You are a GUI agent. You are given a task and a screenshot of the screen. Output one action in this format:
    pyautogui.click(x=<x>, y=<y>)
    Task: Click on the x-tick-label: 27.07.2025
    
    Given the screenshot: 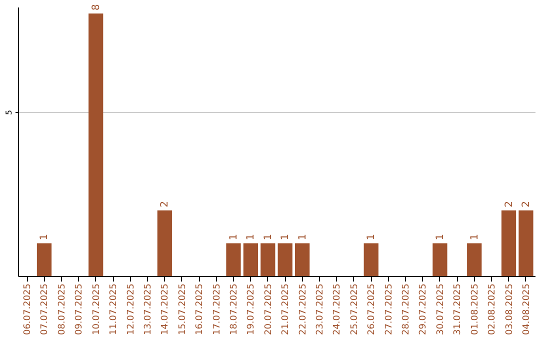 What is the action you would take?
    pyautogui.click(x=389, y=310)
    